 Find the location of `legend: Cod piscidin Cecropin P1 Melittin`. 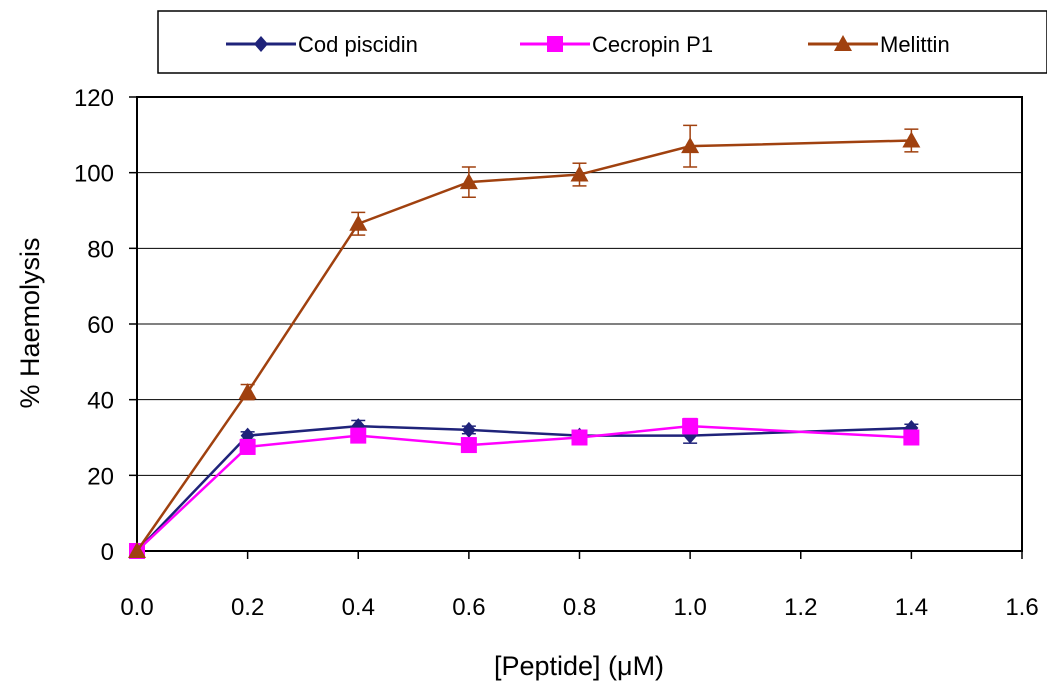

legend: Cod piscidin Cecropin P1 Melittin is located at coordinates (602, 42).